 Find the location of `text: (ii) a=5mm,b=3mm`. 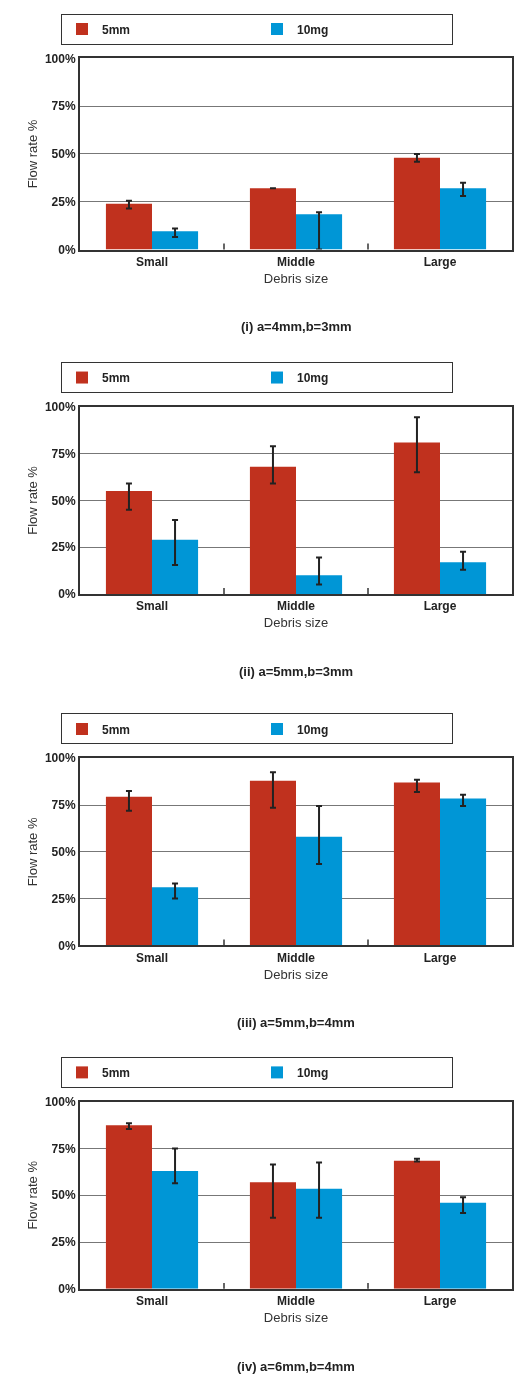

text: (ii) a=5mm,b=3mm is located at coordinates (296, 671).